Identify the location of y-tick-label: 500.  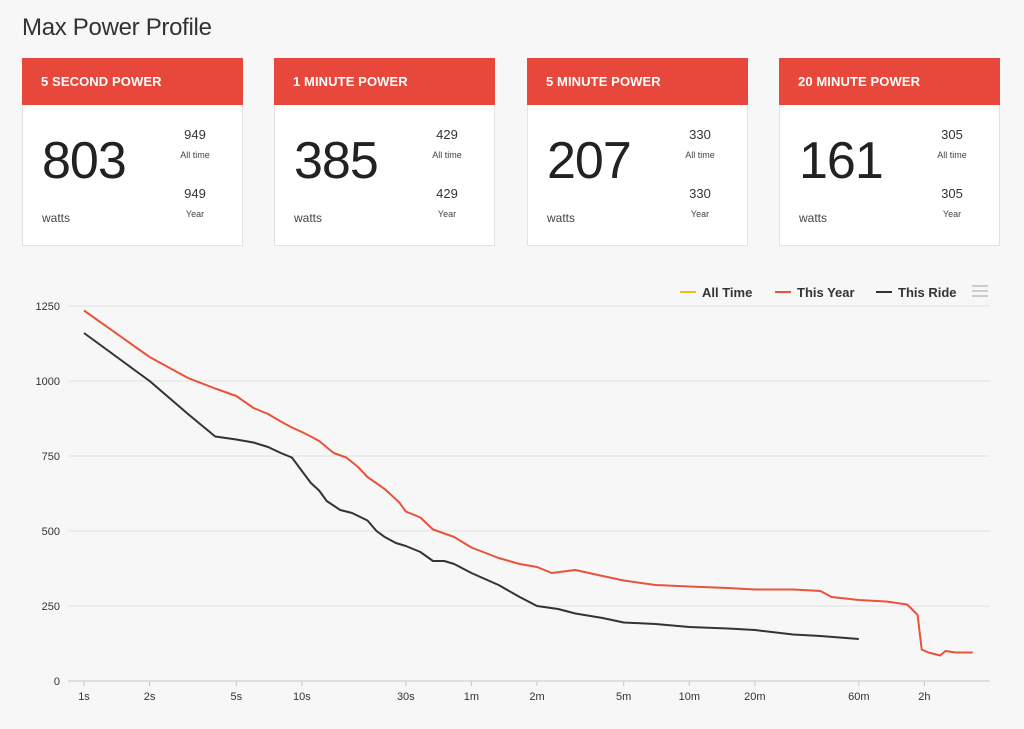
(51, 532).